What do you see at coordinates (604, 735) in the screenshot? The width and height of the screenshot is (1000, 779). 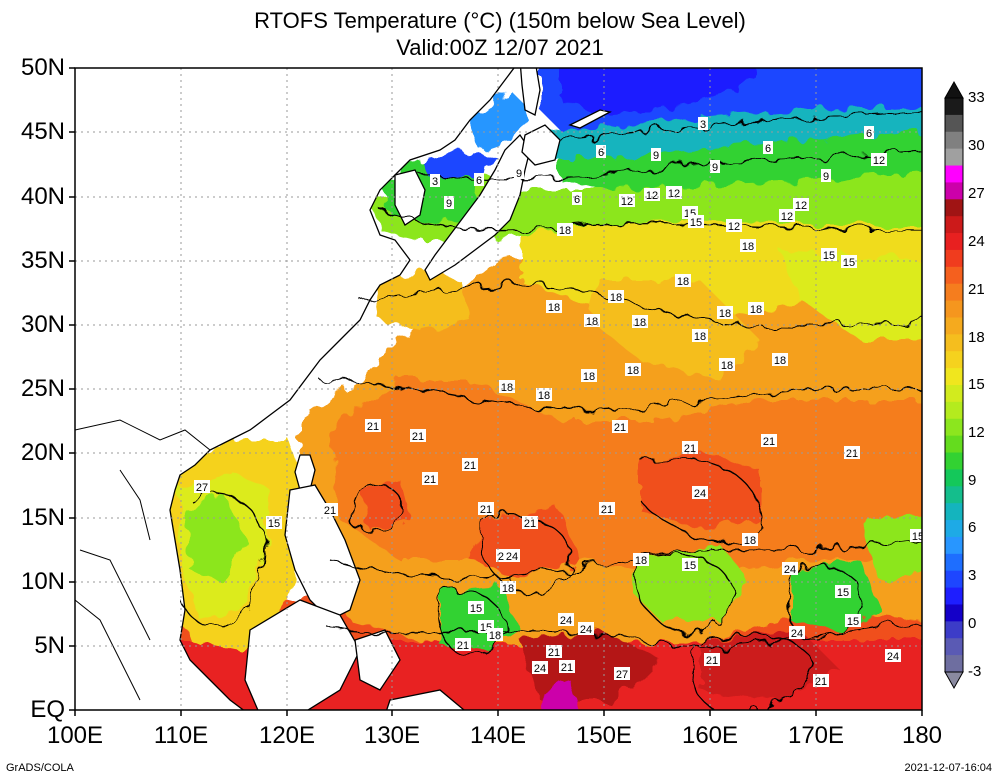 I see `lon-label-150e: 150E` at bounding box center [604, 735].